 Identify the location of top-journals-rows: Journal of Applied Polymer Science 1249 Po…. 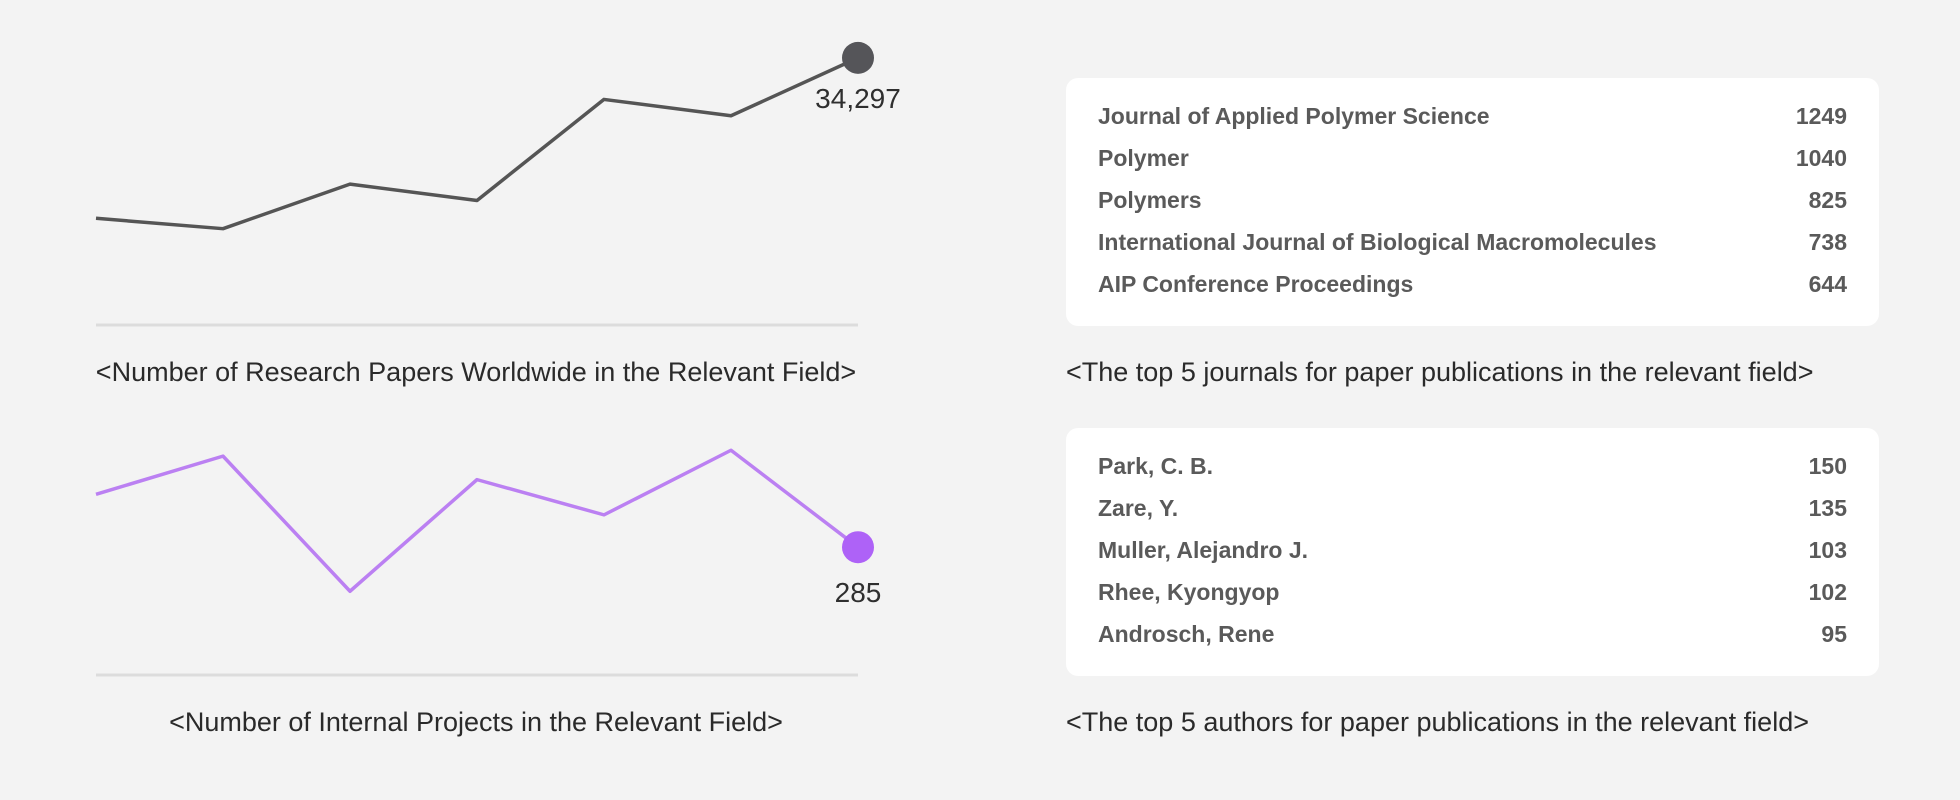
(1472, 200).